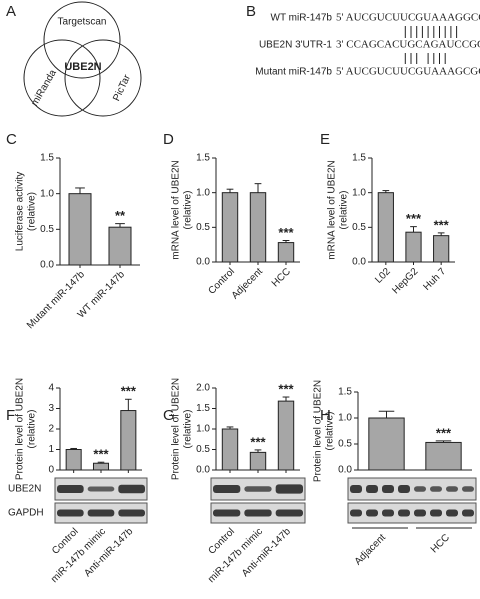 This screenshot has height=599, width=480. Describe the element at coordinates (168, 139) in the screenshot. I see `panel-letter: D` at that location.